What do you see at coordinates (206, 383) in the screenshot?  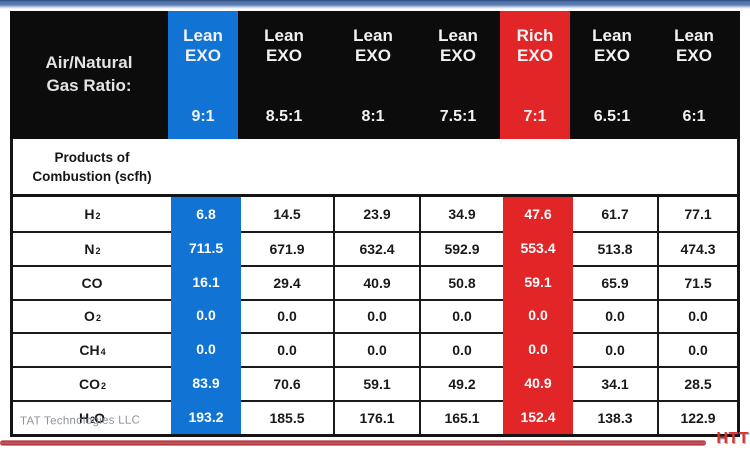 I see `data-cell: 83.9` at bounding box center [206, 383].